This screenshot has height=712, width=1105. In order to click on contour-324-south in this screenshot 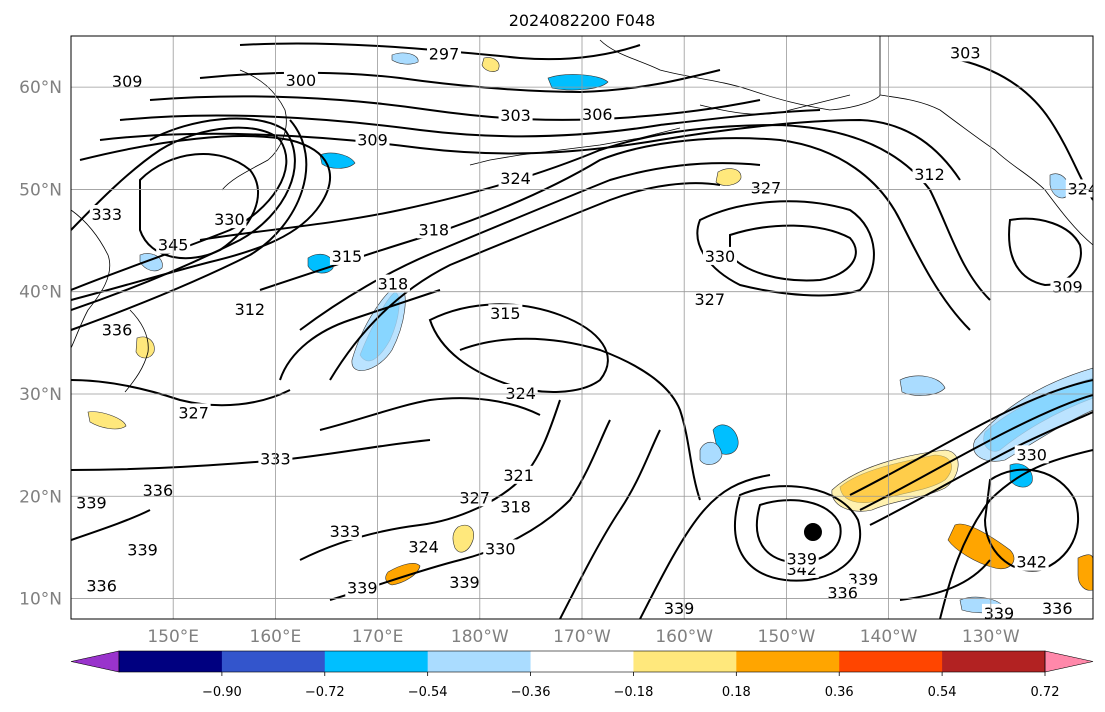, I will do `click(580, 419)`.